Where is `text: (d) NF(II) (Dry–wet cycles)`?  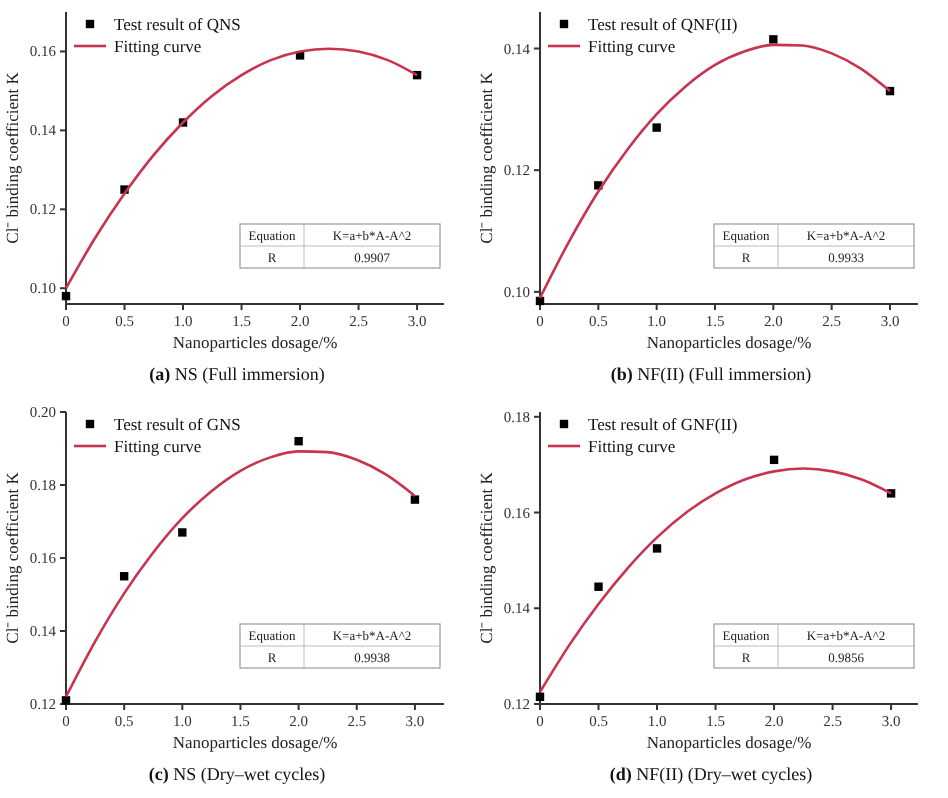
text: (d) NF(II) (Dry–wet cycles) is located at coordinates (711, 774).